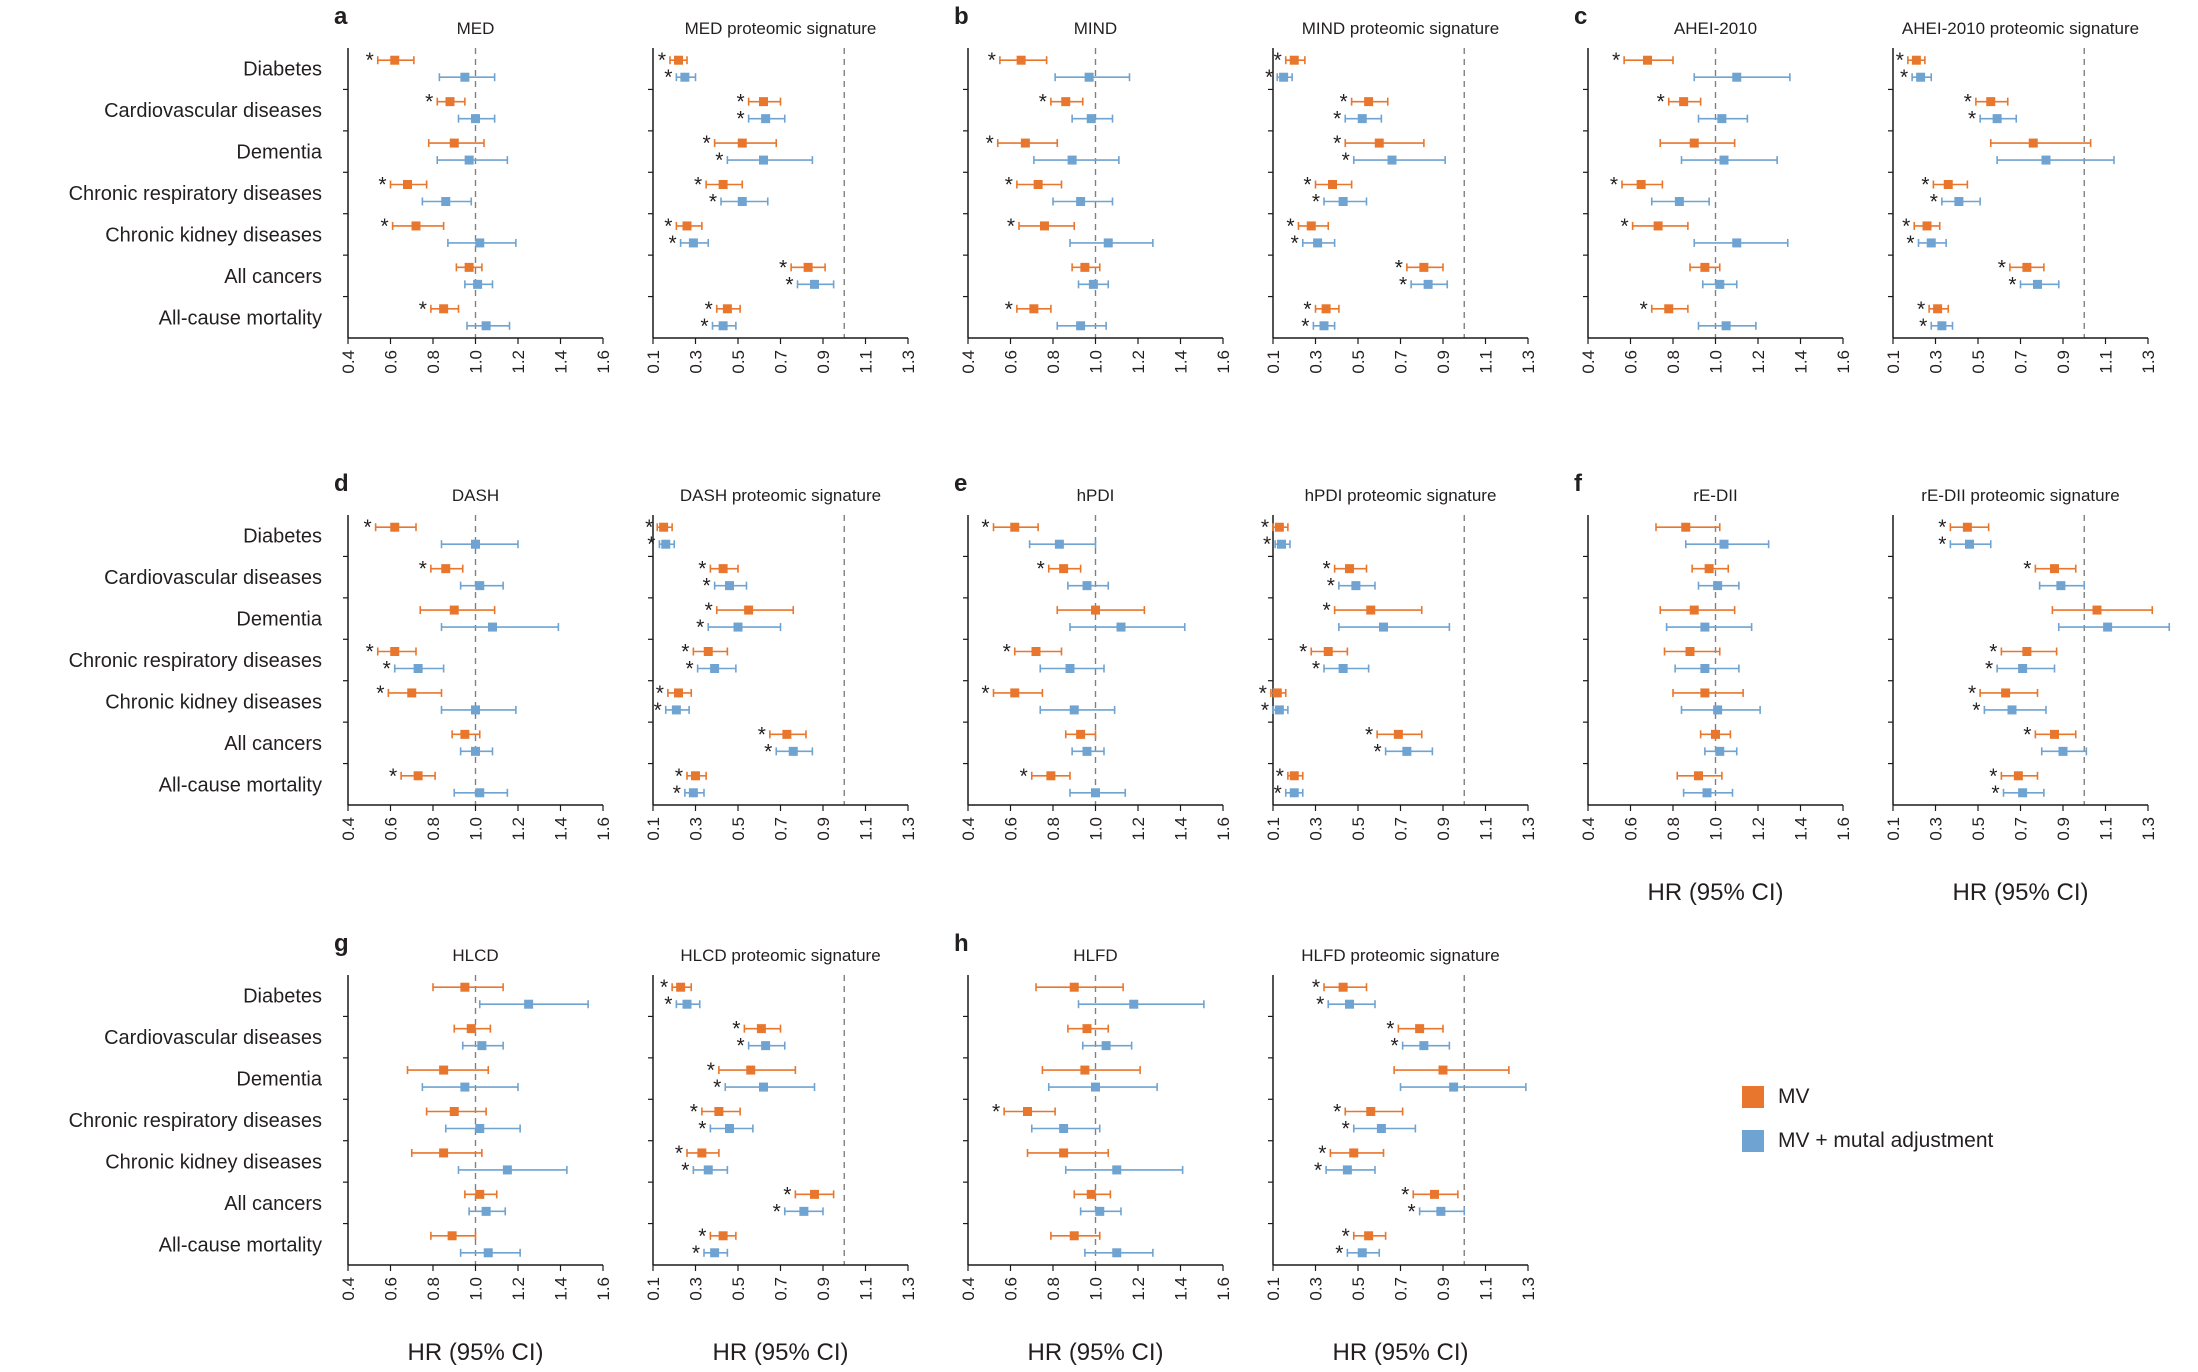 The width and height of the screenshot is (2198, 1372). I want to click on subplot-title: HLFD, so click(1095, 955).